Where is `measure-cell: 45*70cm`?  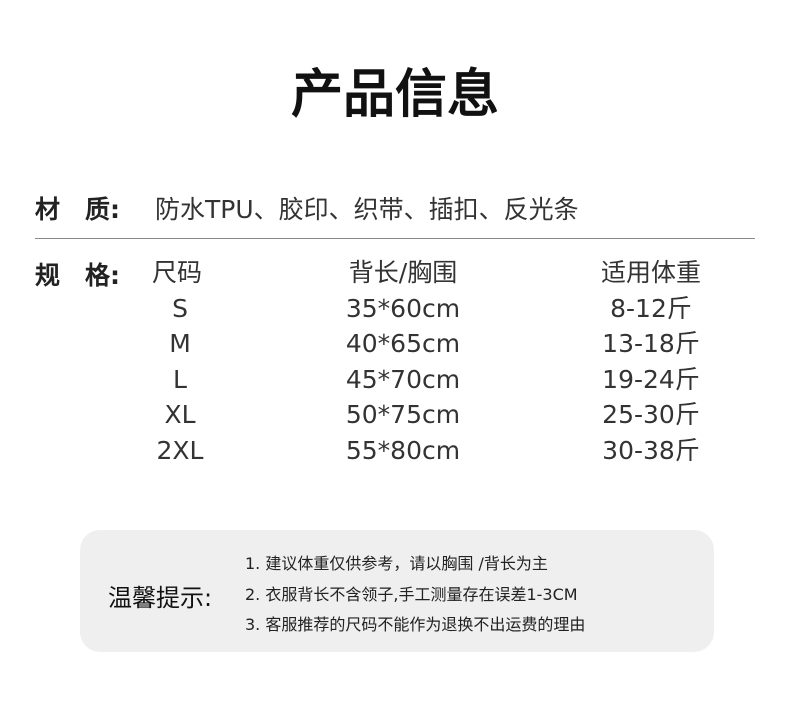
measure-cell: 45*70cm is located at coordinates (403, 379).